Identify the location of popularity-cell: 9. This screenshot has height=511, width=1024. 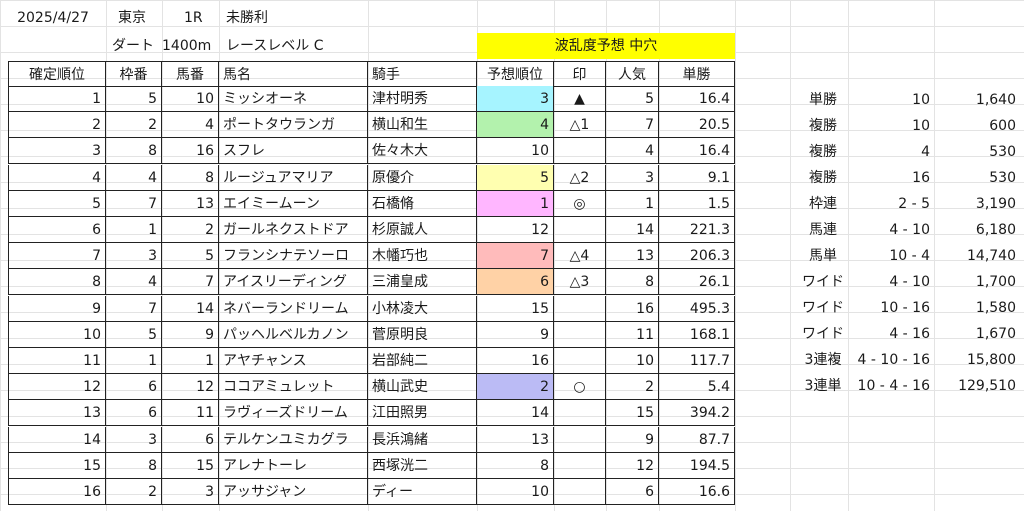
(632, 439).